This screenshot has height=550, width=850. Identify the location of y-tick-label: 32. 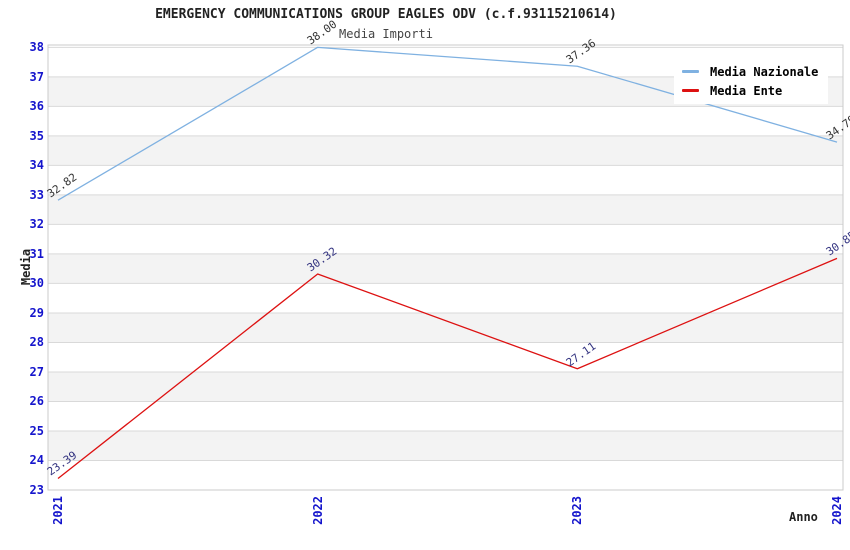
(36, 224).